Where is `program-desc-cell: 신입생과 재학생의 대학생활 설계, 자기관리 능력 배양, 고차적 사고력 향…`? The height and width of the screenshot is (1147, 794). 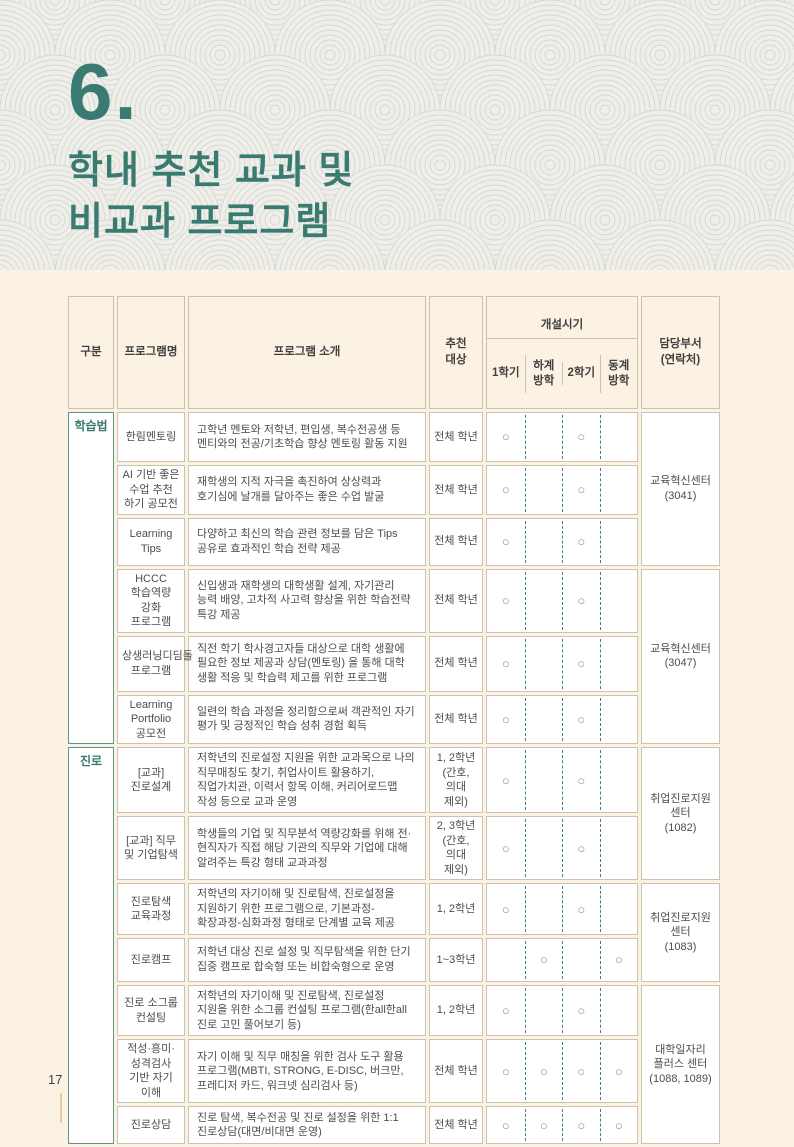 program-desc-cell: 신입생과 재학생의 대학생활 설계, 자기관리 능력 배양, 고차적 사고력 향… is located at coordinates (307, 600).